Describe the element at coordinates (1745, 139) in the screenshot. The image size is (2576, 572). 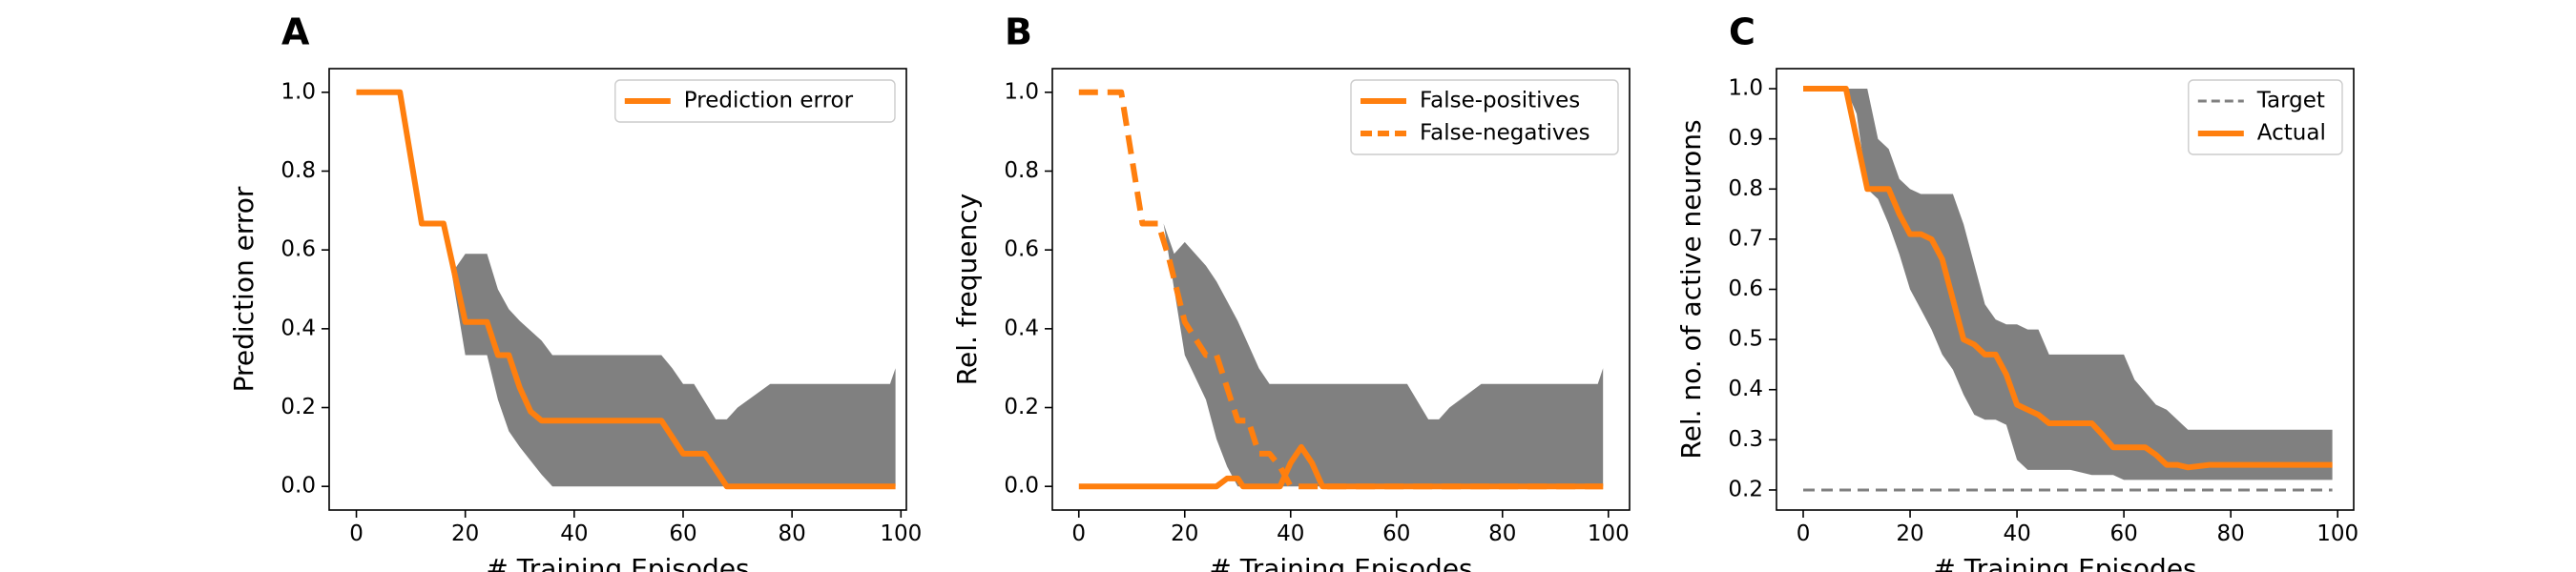
I see `y-tick-label: 0.9` at that location.